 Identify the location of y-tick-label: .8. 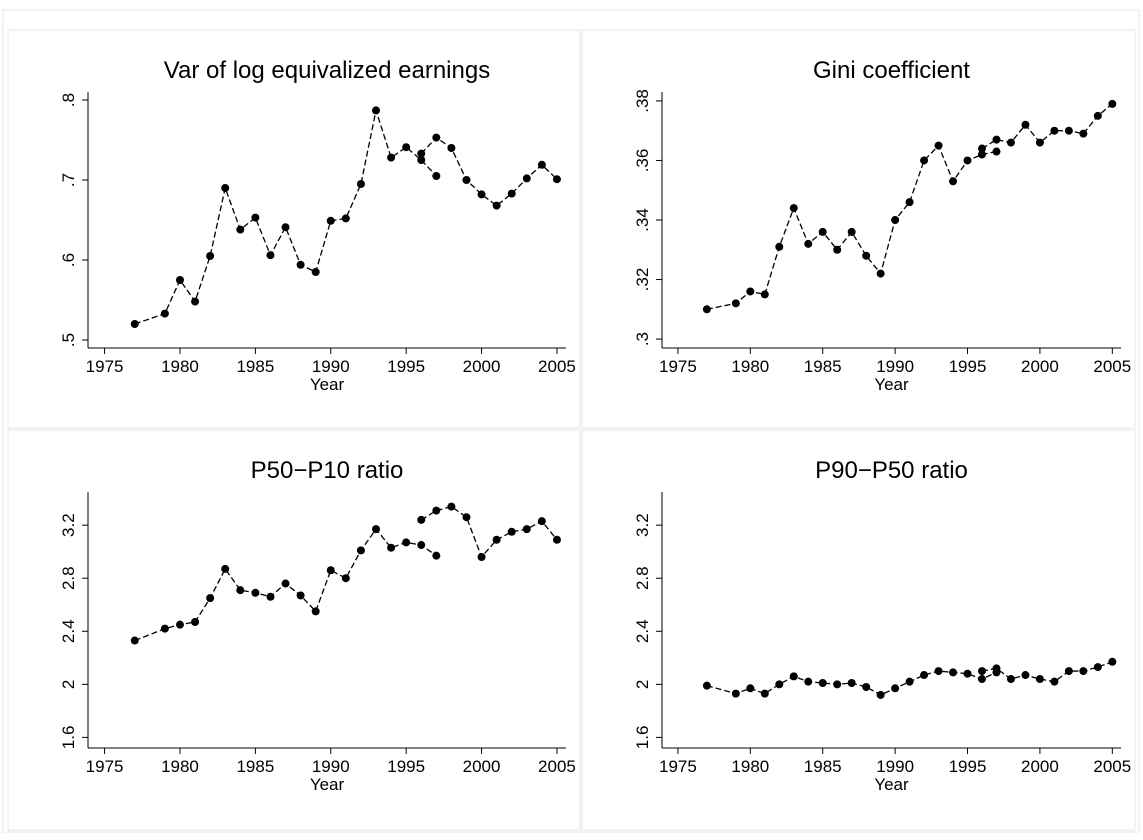
(68, 100).